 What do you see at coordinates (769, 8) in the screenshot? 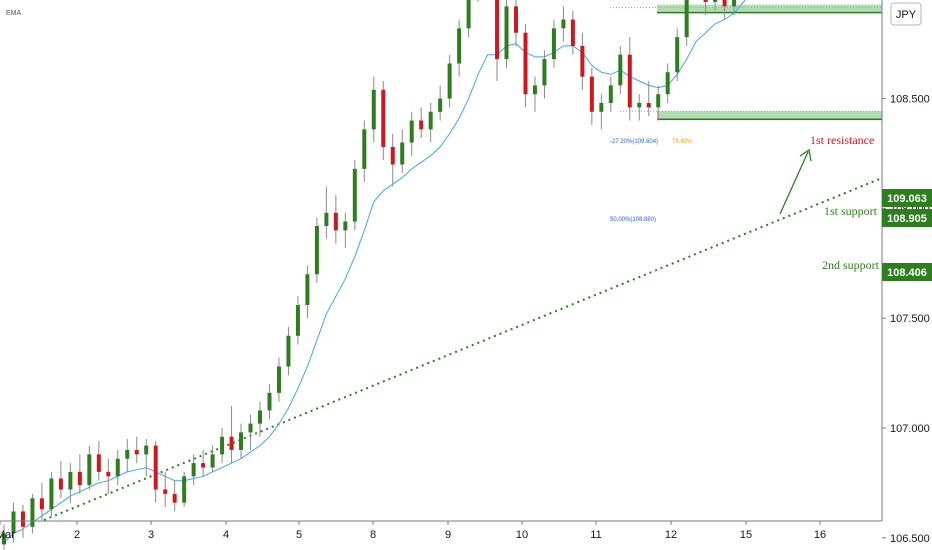
I see `support-1-zone` at bounding box center [769, 8].